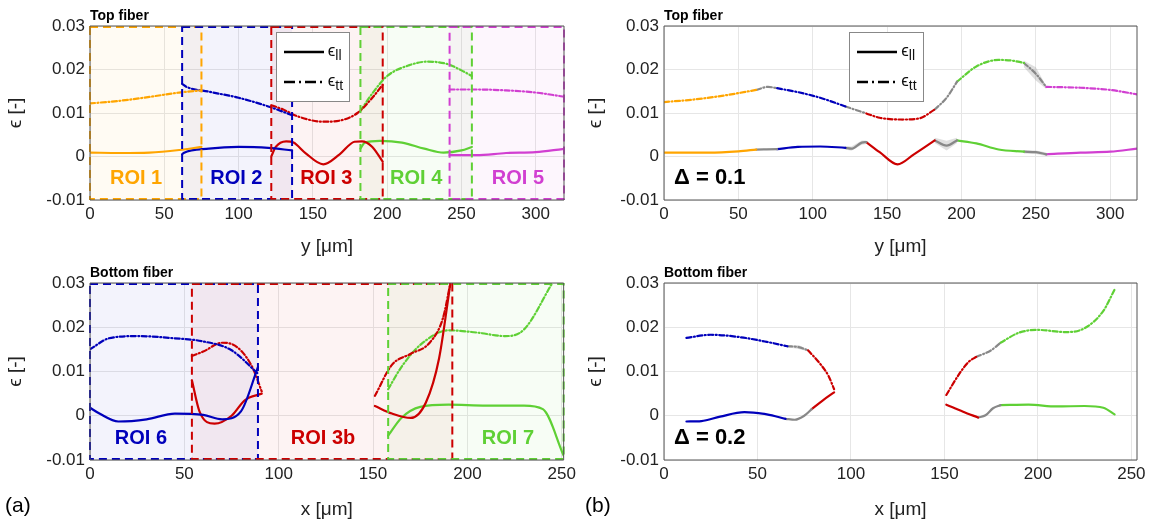  Describe the element at coordinates (710, 177) in the screenshot. I see `annotation: Δ = 0.1` at that location.